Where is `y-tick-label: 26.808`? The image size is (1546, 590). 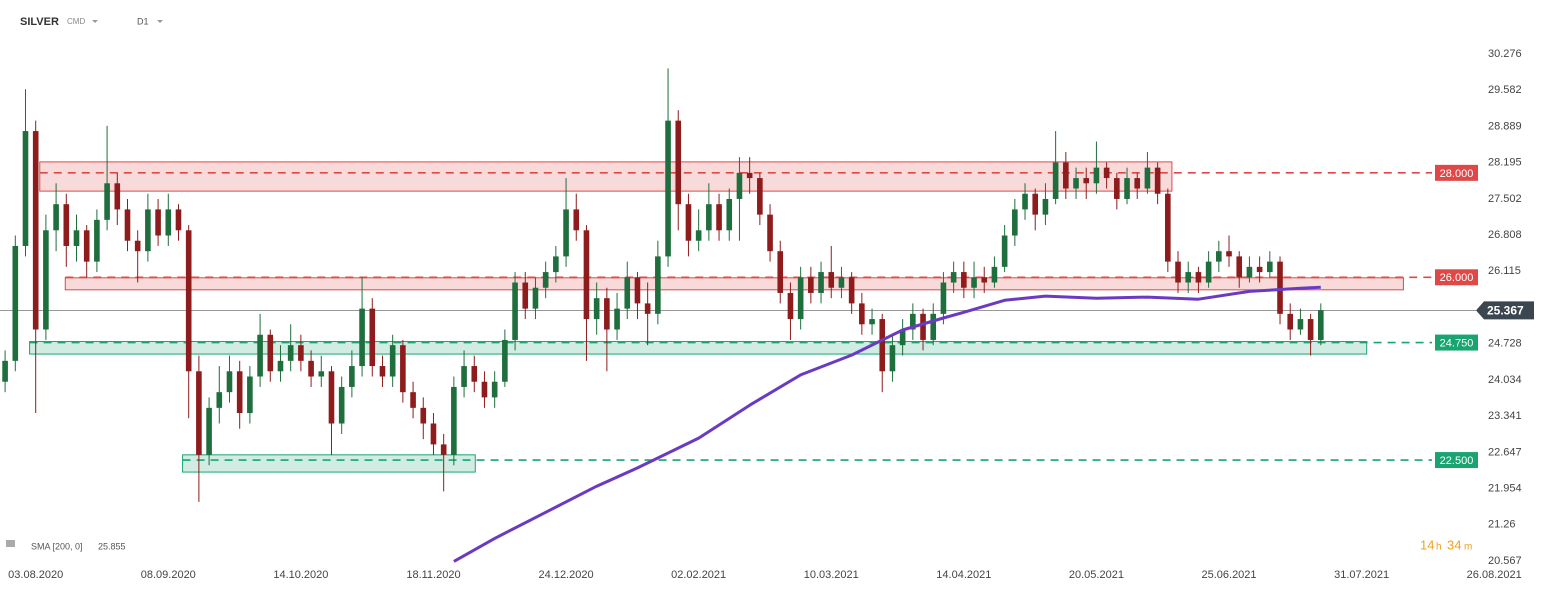
y-tick-label: 26.808 is located at coordinates (1505, 235).